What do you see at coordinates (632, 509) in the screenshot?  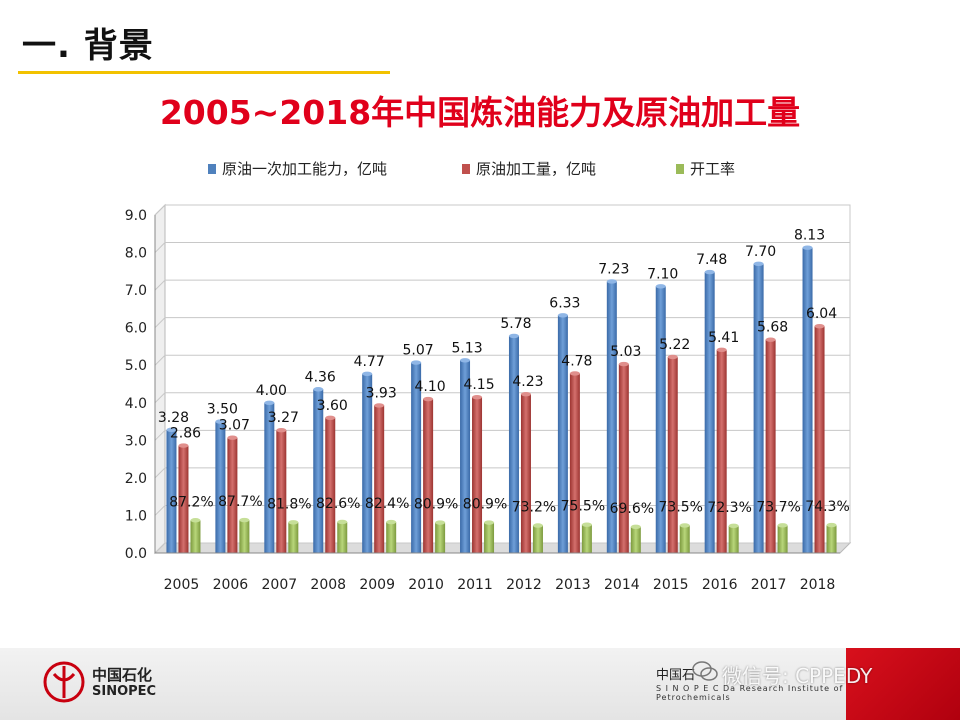 I see `utilization-label: 69.6%` at bounding box center [632, 509].